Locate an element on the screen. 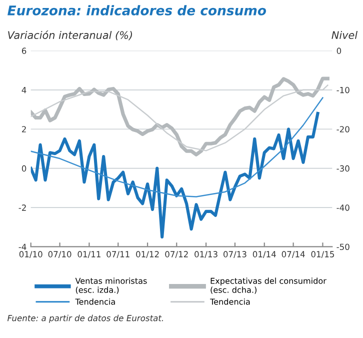 This screenshot has width=363, height=338. legend-label: Ventas minoristas (esc. izda.) is located at coordinates (111, 286).